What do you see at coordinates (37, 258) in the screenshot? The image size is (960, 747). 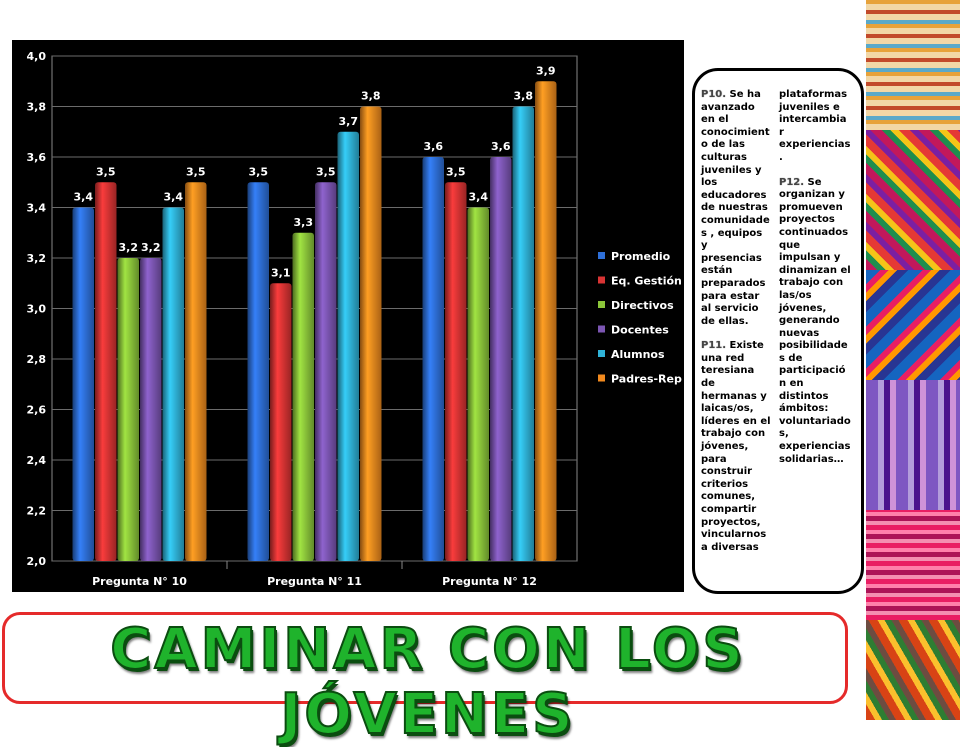 I see `y-tick-label: 3,2` at bounding box center [37, 258].